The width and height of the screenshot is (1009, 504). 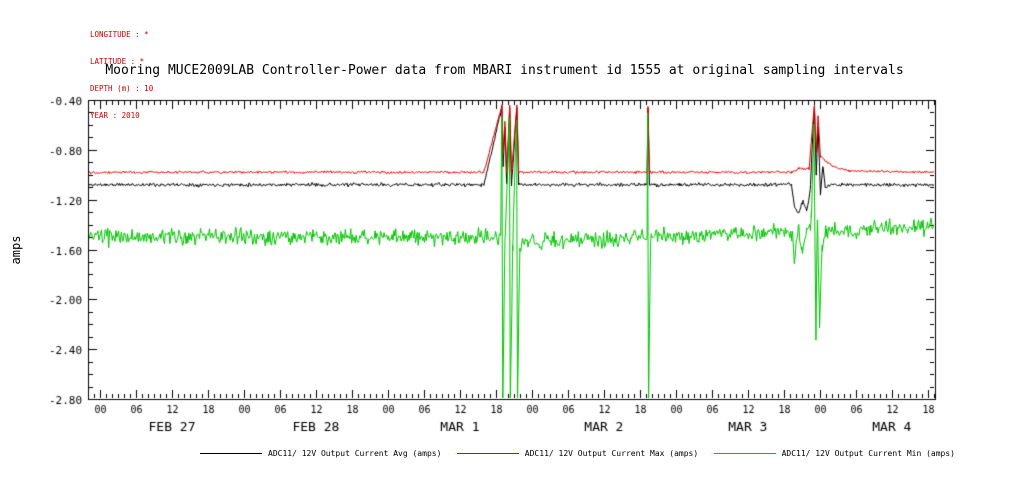 What do you see at coordinates (115, 115) in the screenshot?
I see `metadata-year: YEAR : 2010` at bounding box center [115, 115].